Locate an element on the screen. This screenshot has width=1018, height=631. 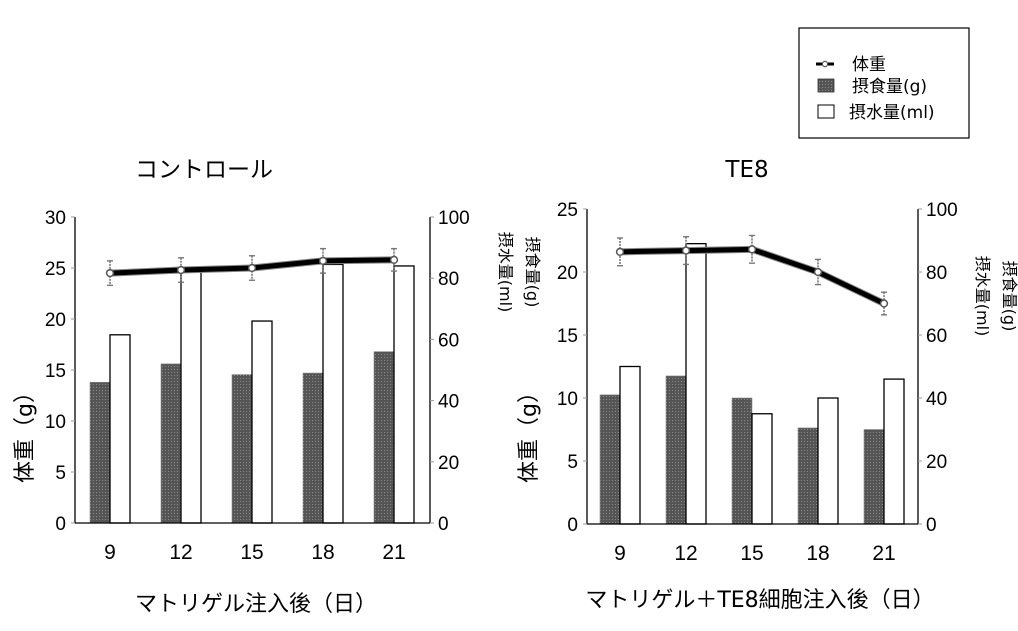
legend: 体重 摂食量(g) 摂水量(ml) is located at coordinates (884, 83).